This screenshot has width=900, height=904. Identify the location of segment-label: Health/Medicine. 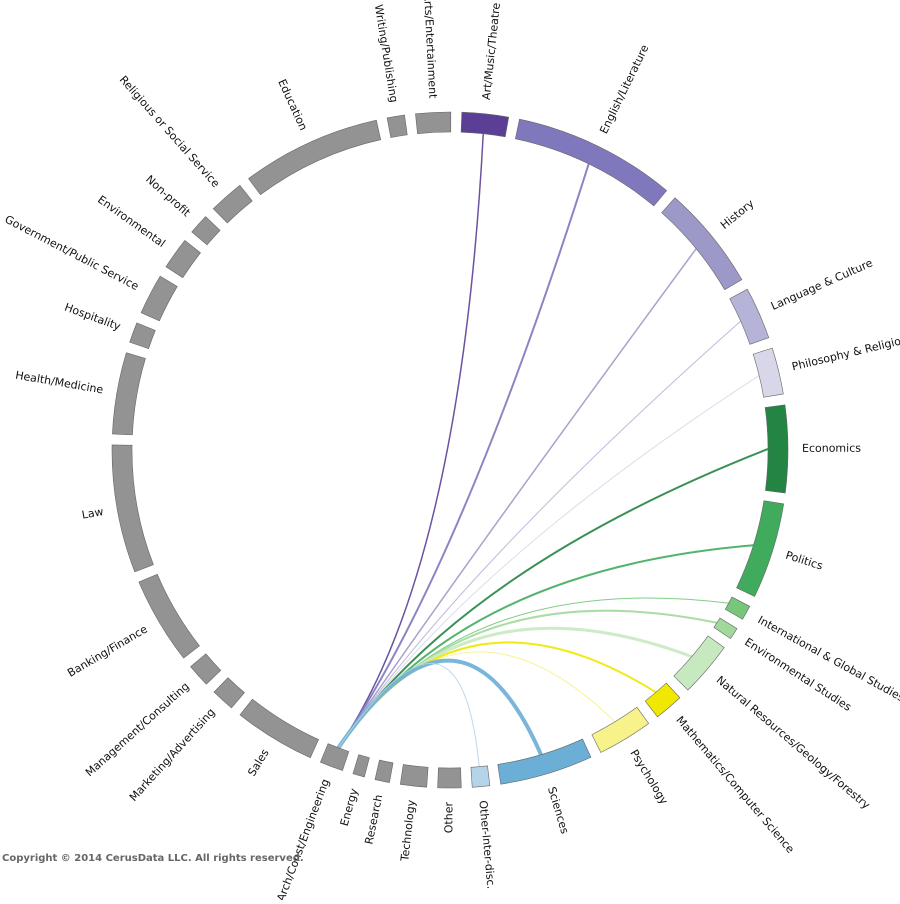
(59, 383).